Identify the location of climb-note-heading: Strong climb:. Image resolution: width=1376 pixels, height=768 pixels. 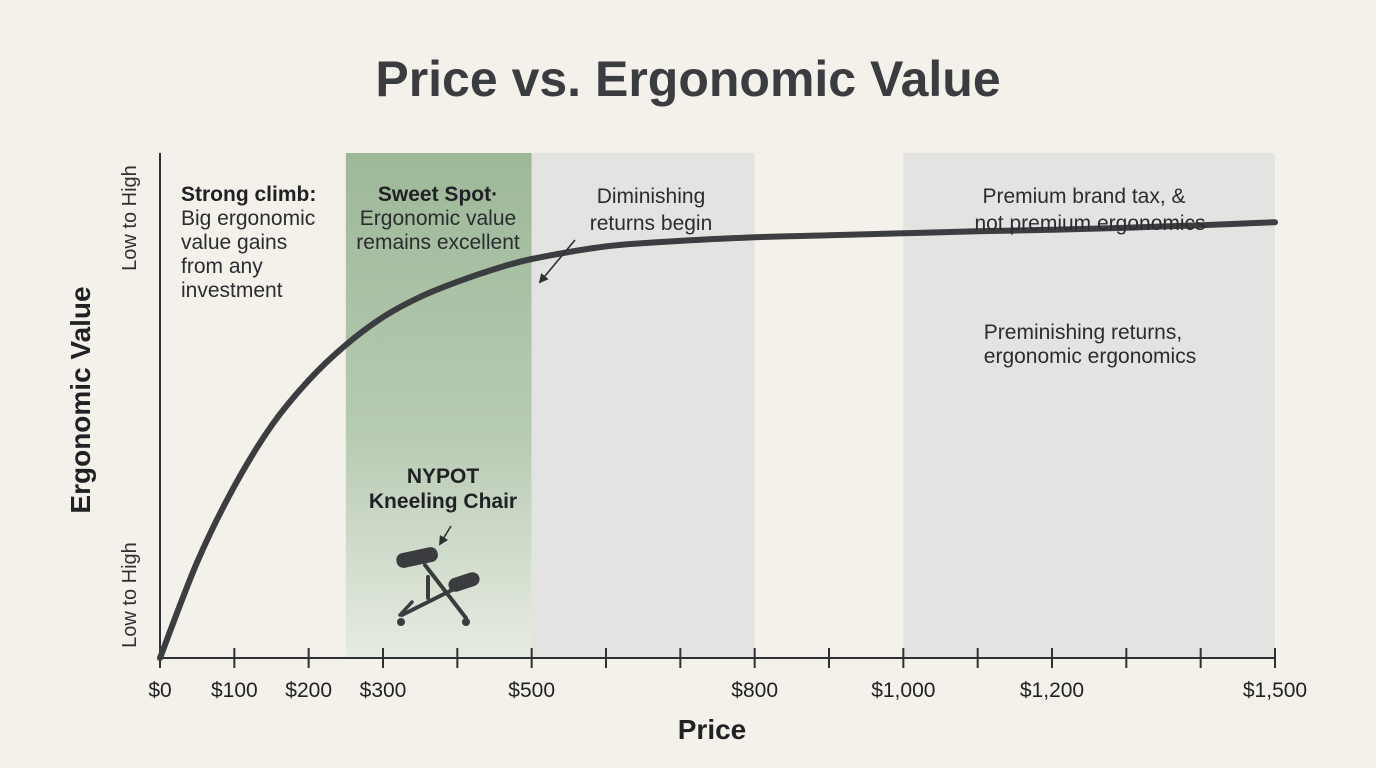
(248, 194).